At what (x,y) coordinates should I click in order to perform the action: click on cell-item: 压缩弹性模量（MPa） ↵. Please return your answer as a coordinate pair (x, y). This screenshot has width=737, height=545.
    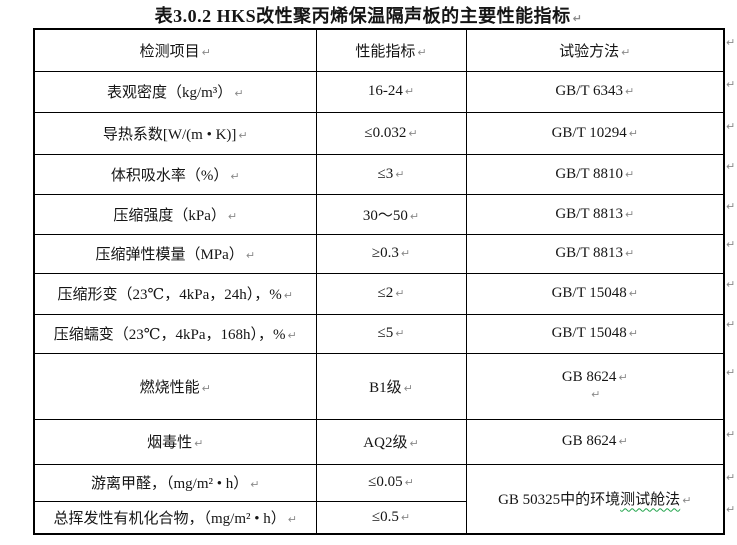
    Looking at the image, I should click on (175, 253).